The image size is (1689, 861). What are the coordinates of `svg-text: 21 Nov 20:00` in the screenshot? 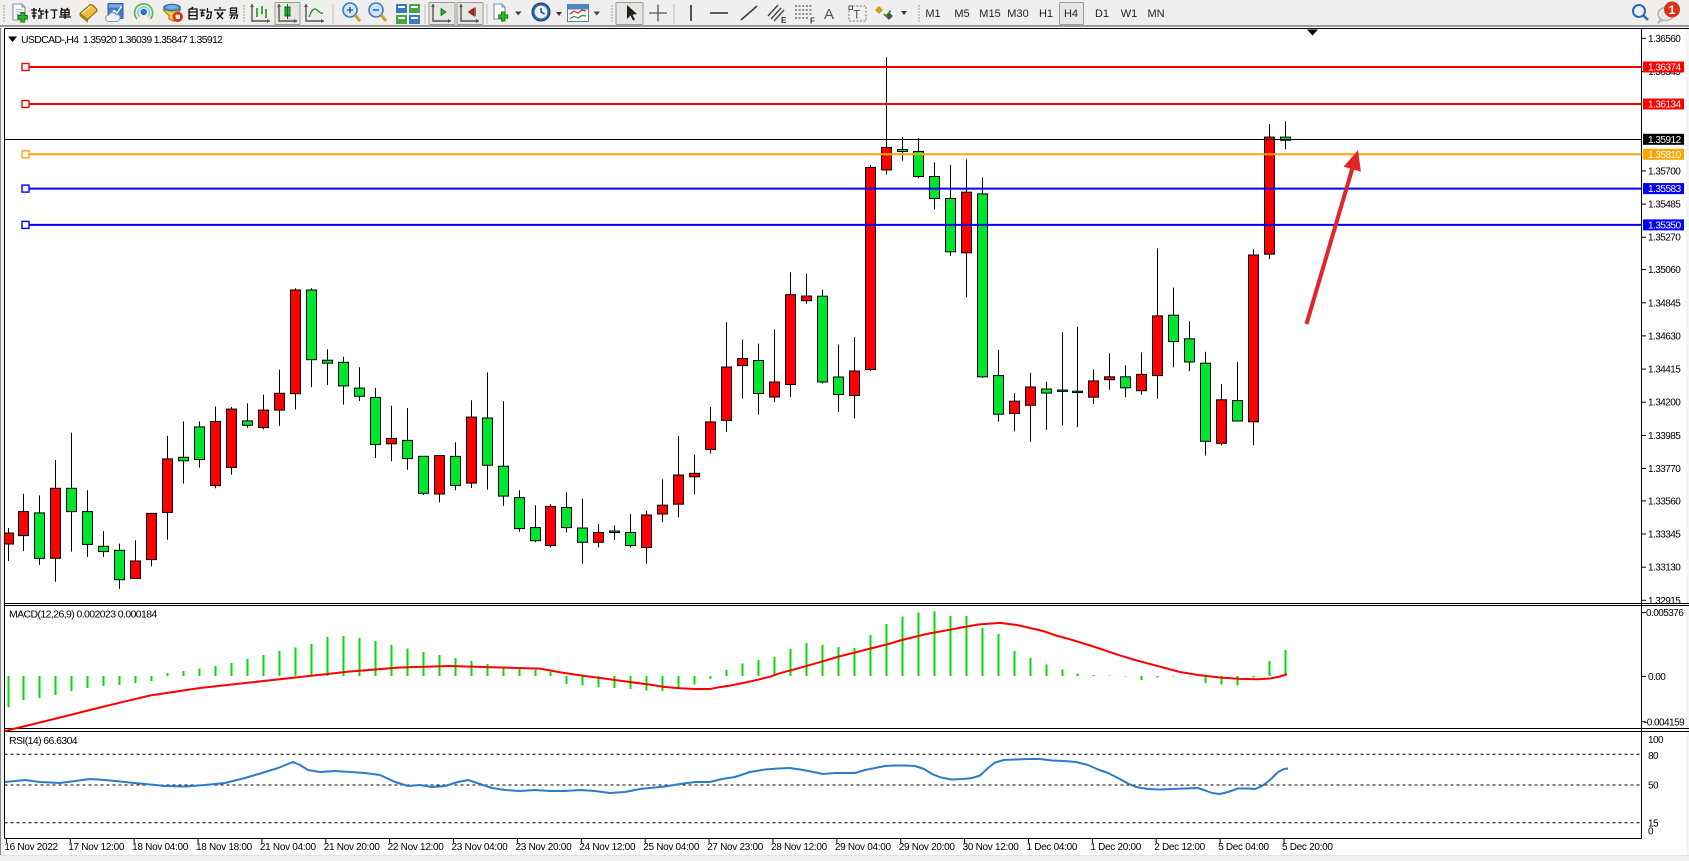 It's located at (352, 847).